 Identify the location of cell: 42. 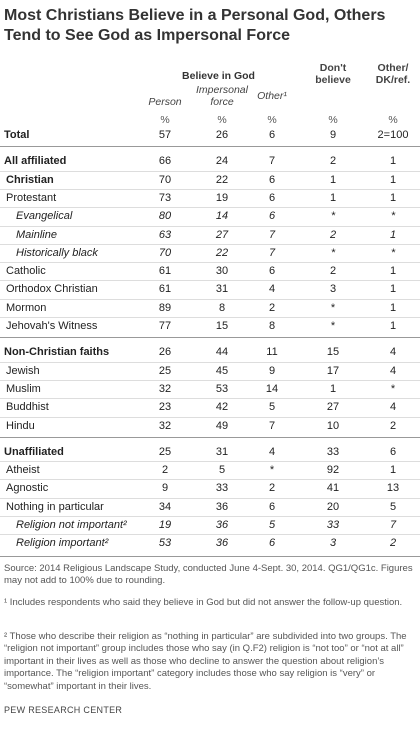
(222, 407).